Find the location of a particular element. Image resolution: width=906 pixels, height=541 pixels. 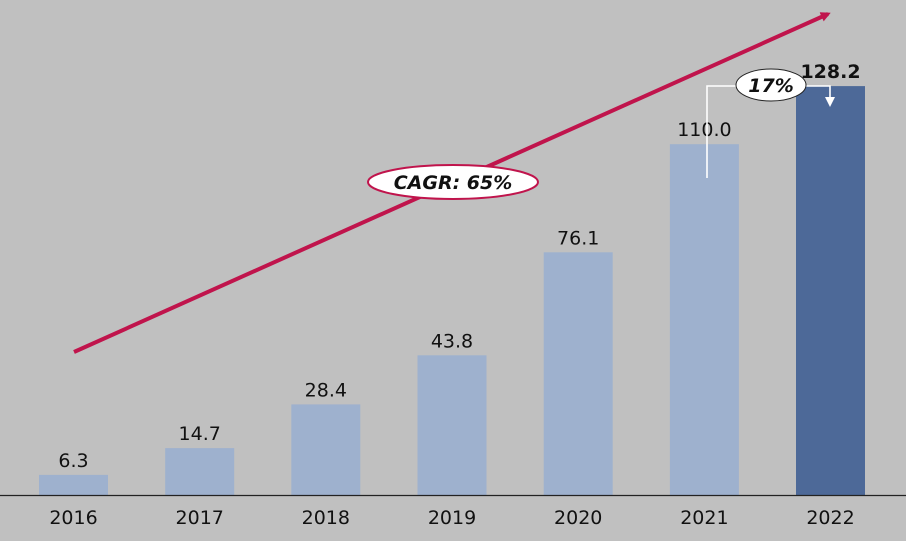

growth-callout: 17% is located at coordinates (771, 85).